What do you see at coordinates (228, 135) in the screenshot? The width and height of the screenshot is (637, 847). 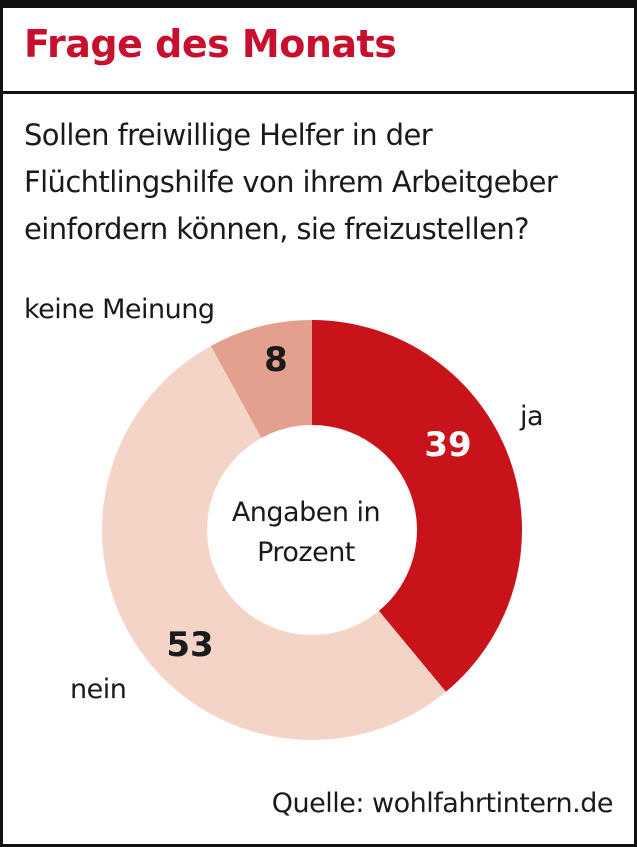 I see `question-line-1: Sollen freiwillige Helfer in der` at bounding box center [228, 135].